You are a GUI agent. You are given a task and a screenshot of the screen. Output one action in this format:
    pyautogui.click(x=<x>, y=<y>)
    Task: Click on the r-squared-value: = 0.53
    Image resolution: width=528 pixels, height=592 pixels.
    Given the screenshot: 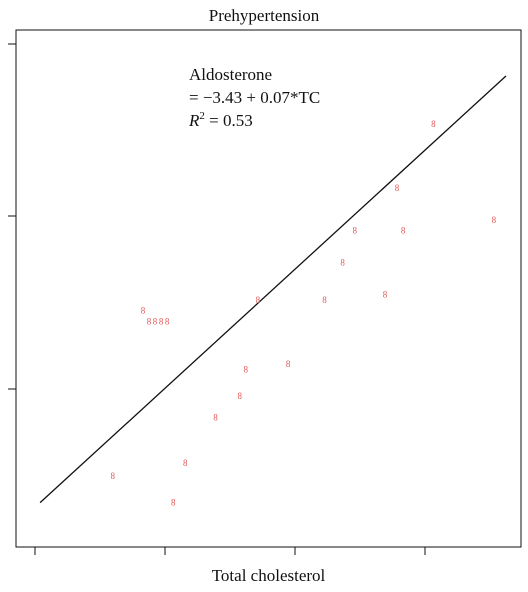 What is the action you would take?
    pyautogui.click(x=229, y=120)
    